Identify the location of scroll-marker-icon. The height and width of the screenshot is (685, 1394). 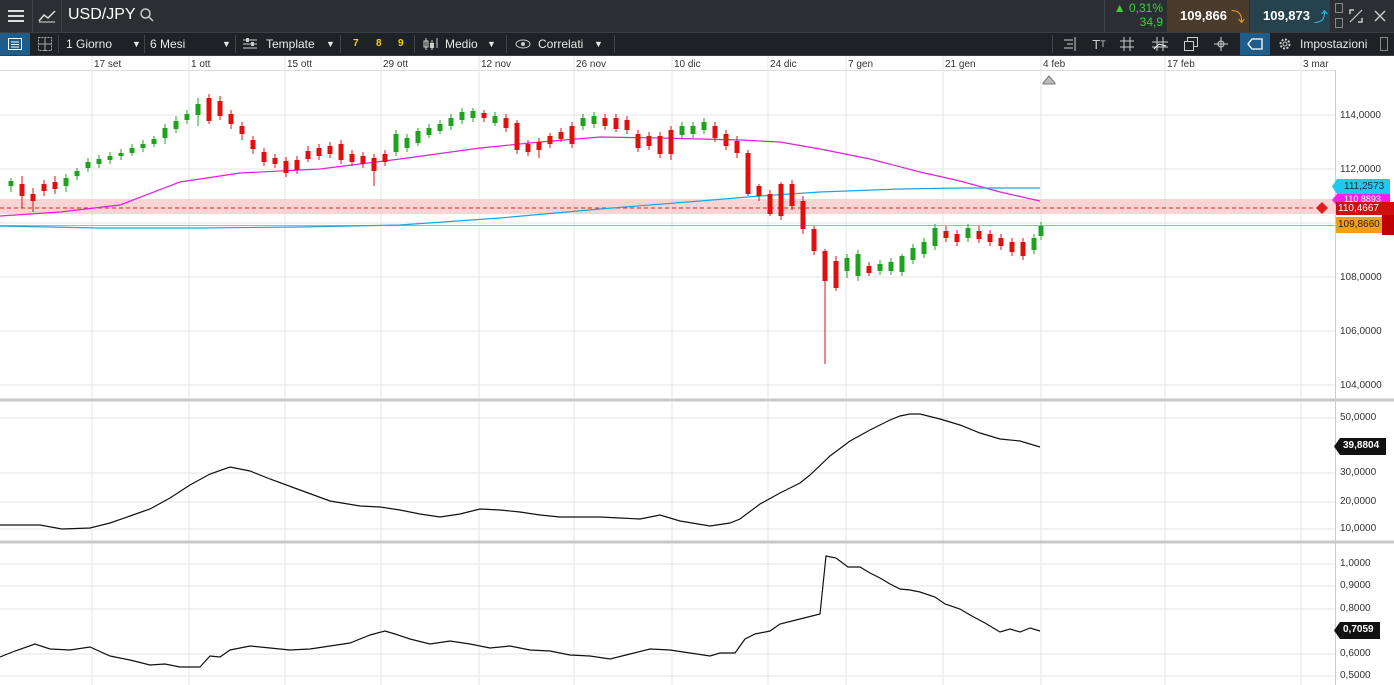
(1049, 80).